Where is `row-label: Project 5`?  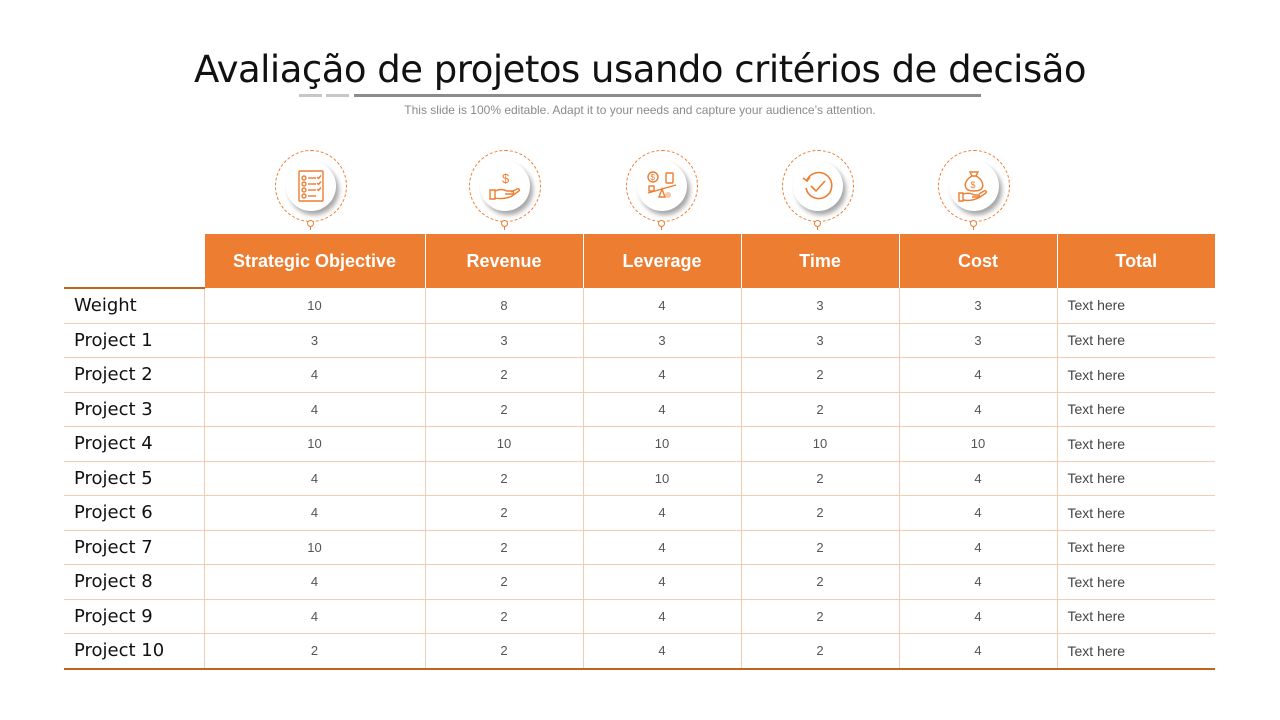 row-label: Project 5 is located at coordinates (134, 478).